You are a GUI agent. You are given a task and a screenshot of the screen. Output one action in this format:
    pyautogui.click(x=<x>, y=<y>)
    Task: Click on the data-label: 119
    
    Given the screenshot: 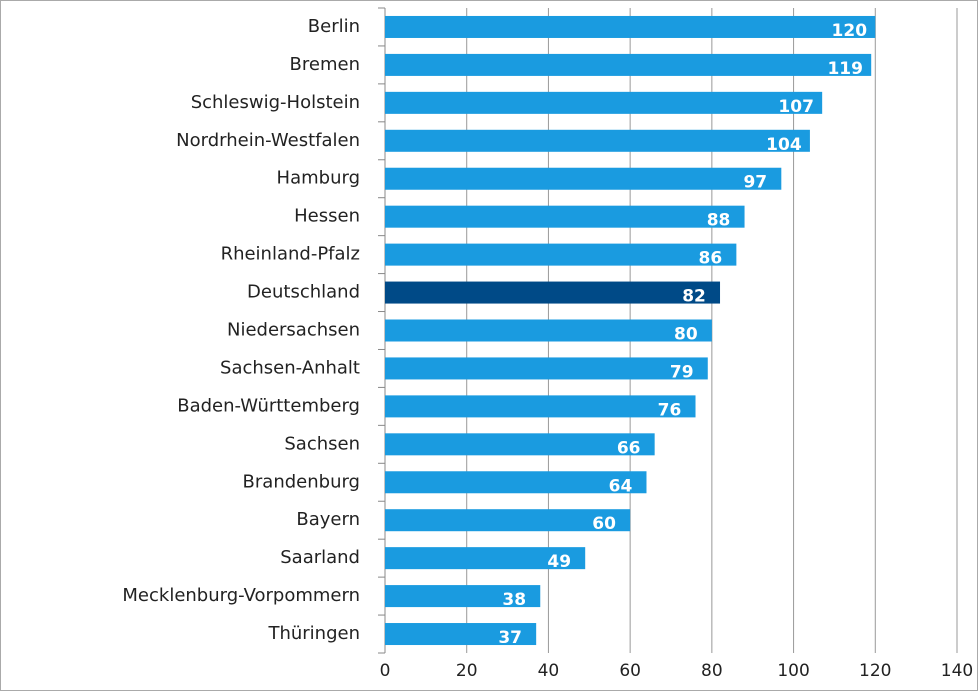 What is the action you would take?
    pyautogui.click(x=845, y=69)
    